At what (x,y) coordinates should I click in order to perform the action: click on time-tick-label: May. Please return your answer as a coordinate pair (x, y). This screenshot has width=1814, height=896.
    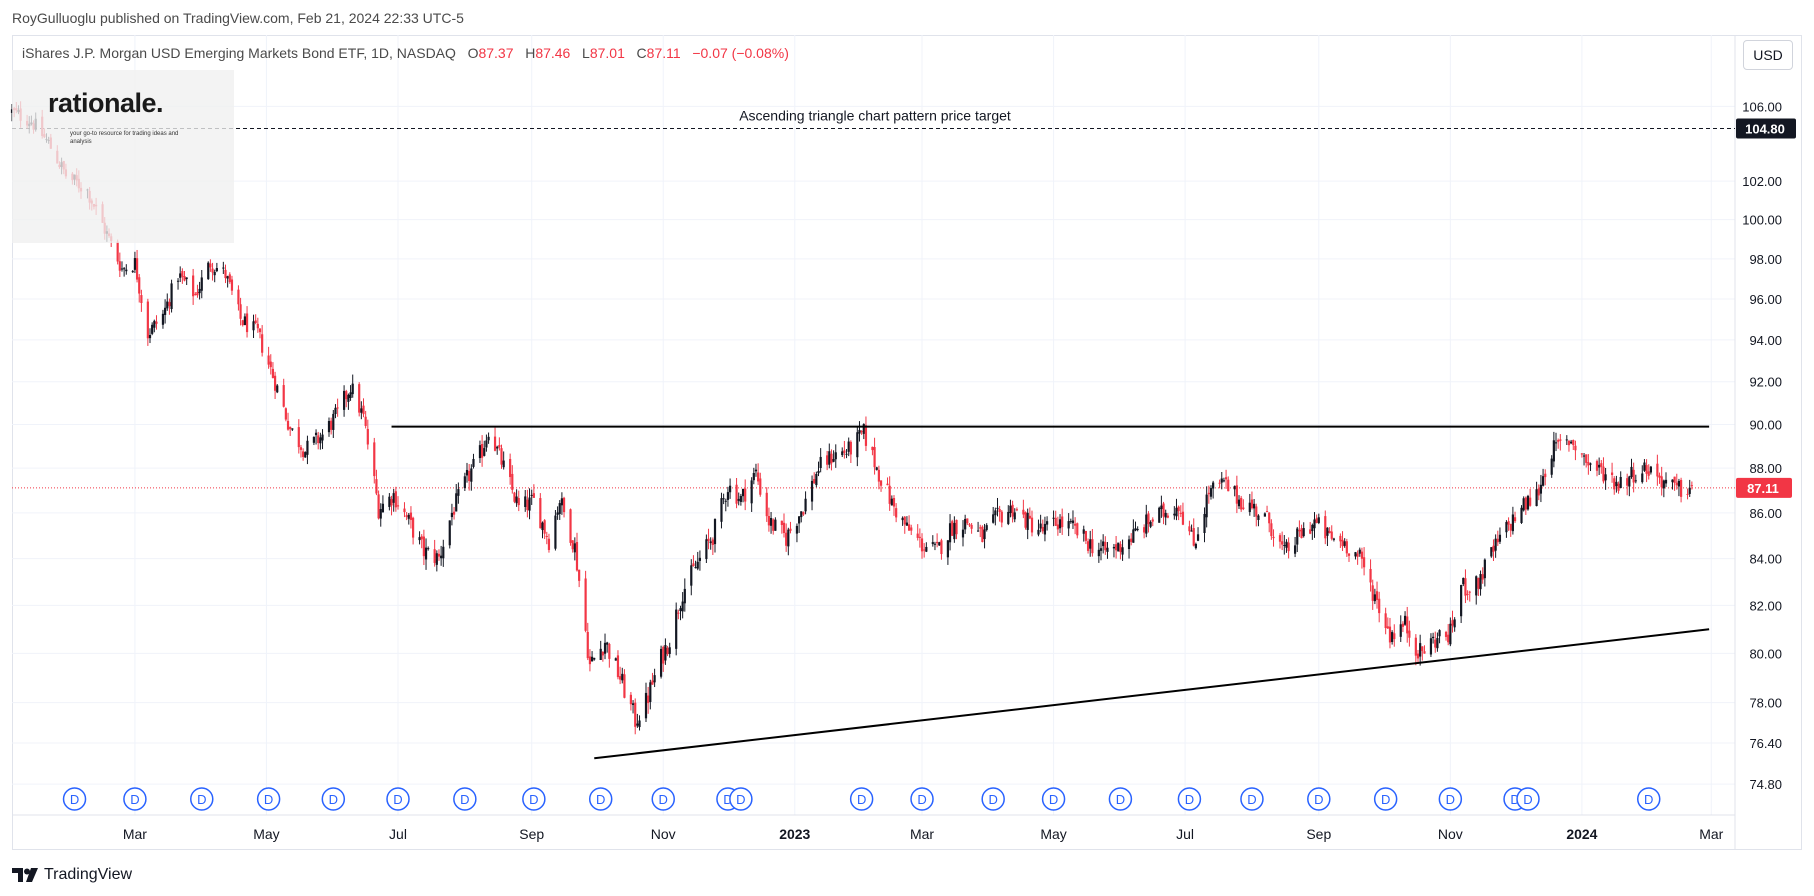
    Looking at the image, I should click on (1053, 834).